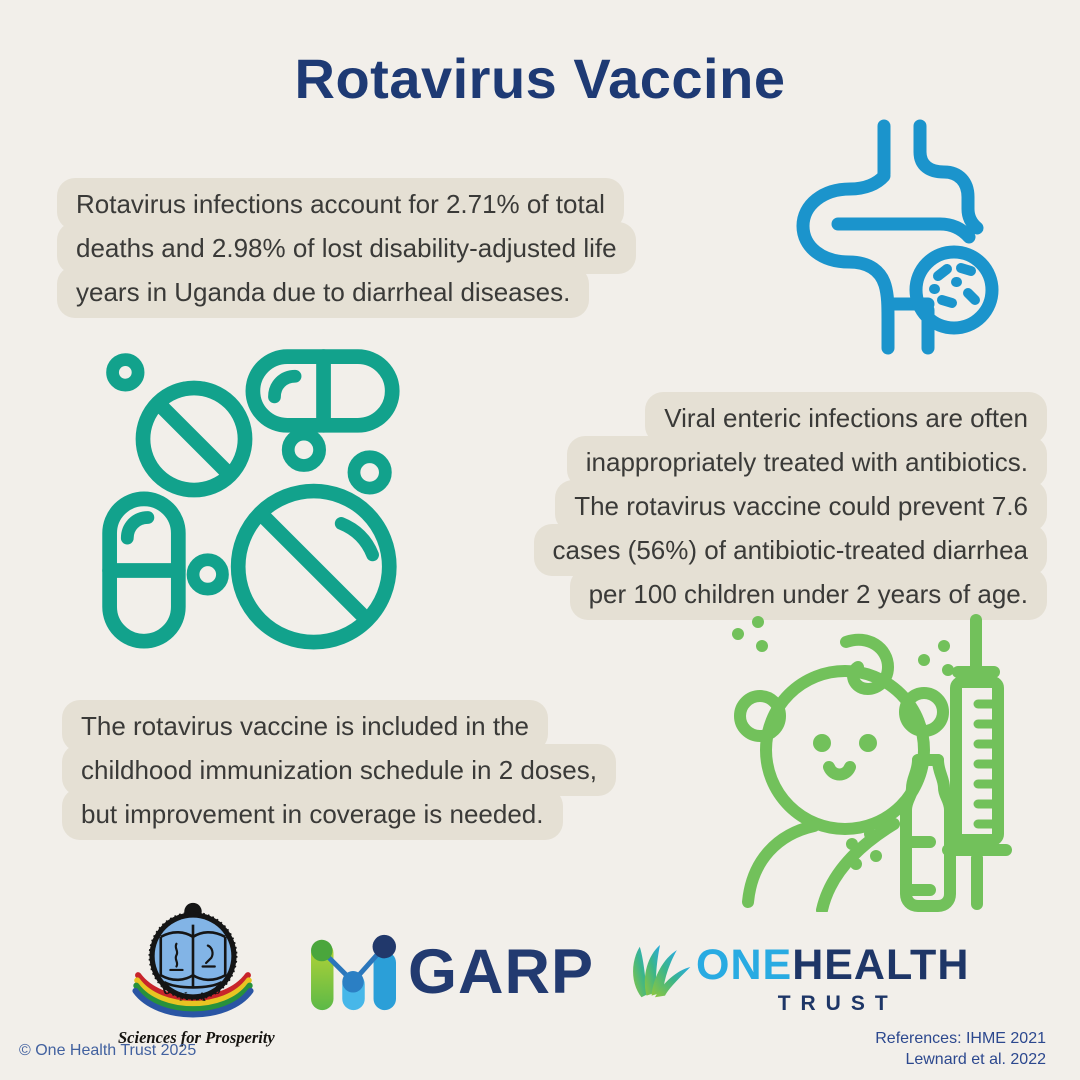  What do you see at coordinates (881, 965) in the screenshot?
I see `oht-health-text: HEALTH` at bounding box center [881, 965].